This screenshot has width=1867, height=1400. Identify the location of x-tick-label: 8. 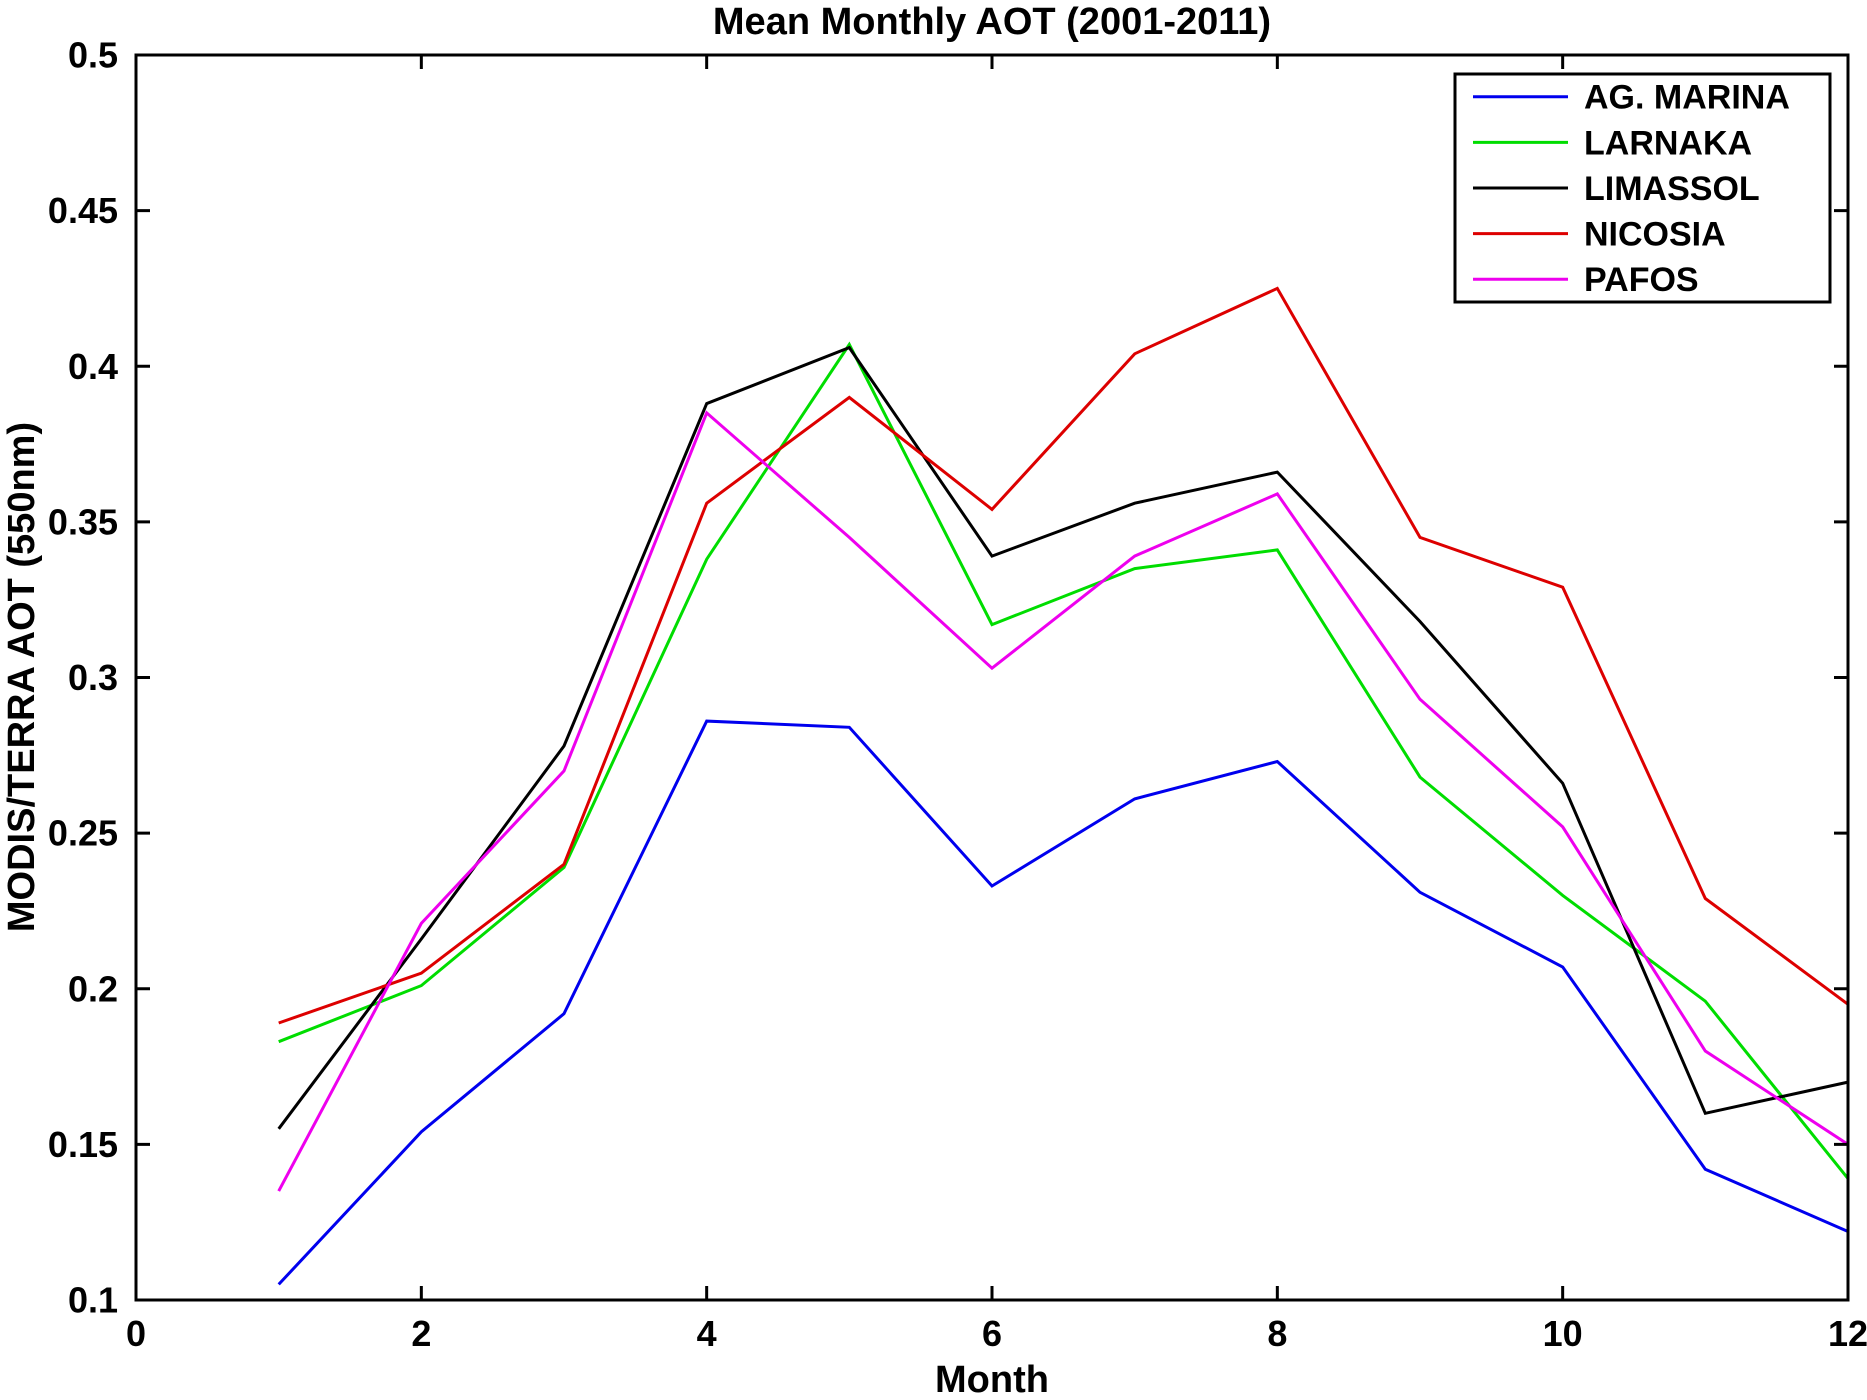
(1277, 1333).